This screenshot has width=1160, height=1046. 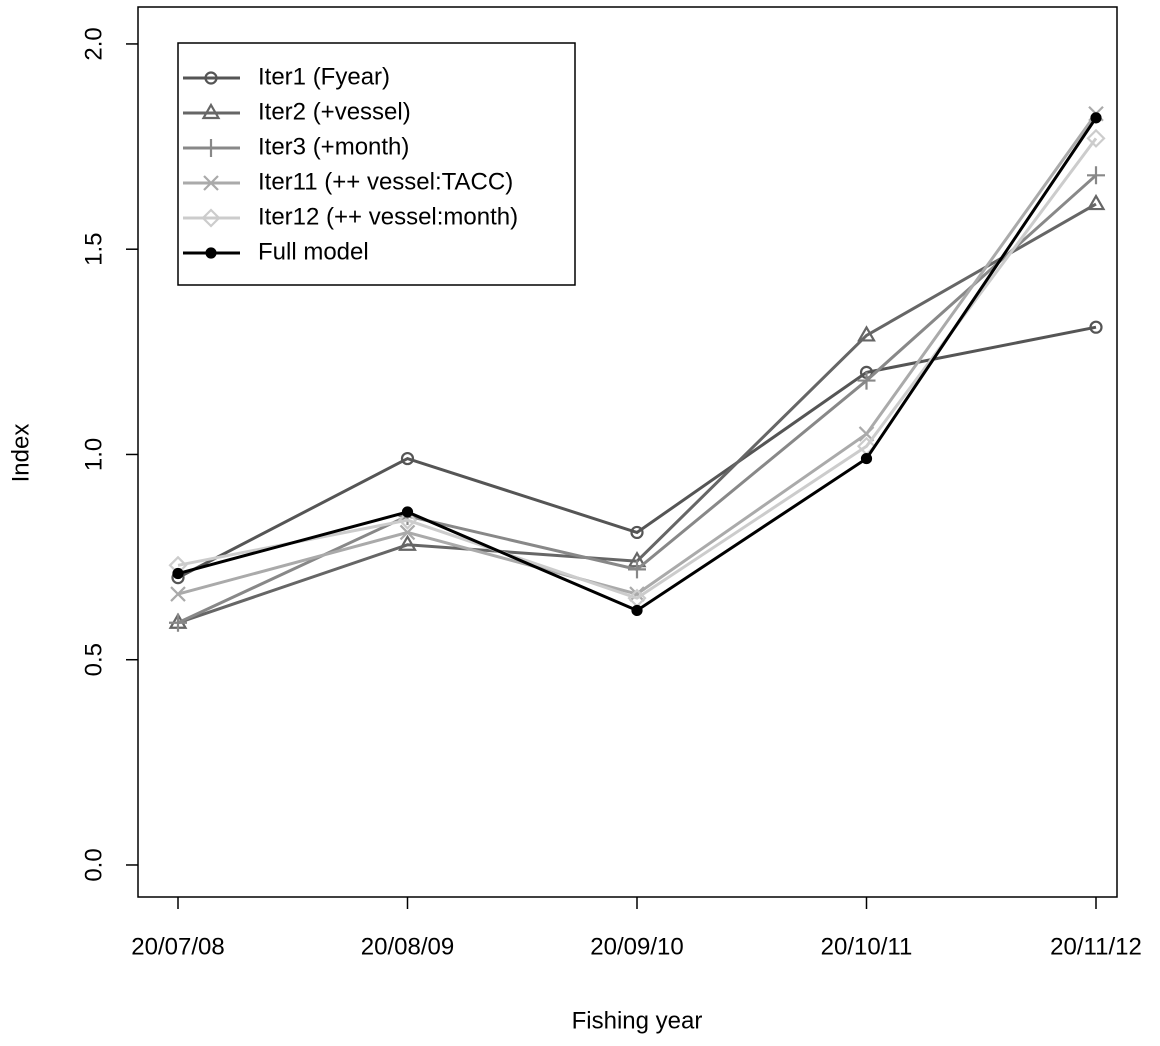 I want to click on x-tick-label: 20/08/09, so click(x=407, y=946).